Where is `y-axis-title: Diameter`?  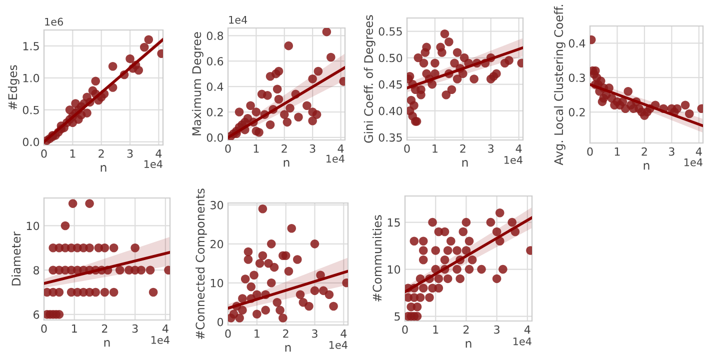 y-axis-title: Diameter is located at coordinates (16, 258).